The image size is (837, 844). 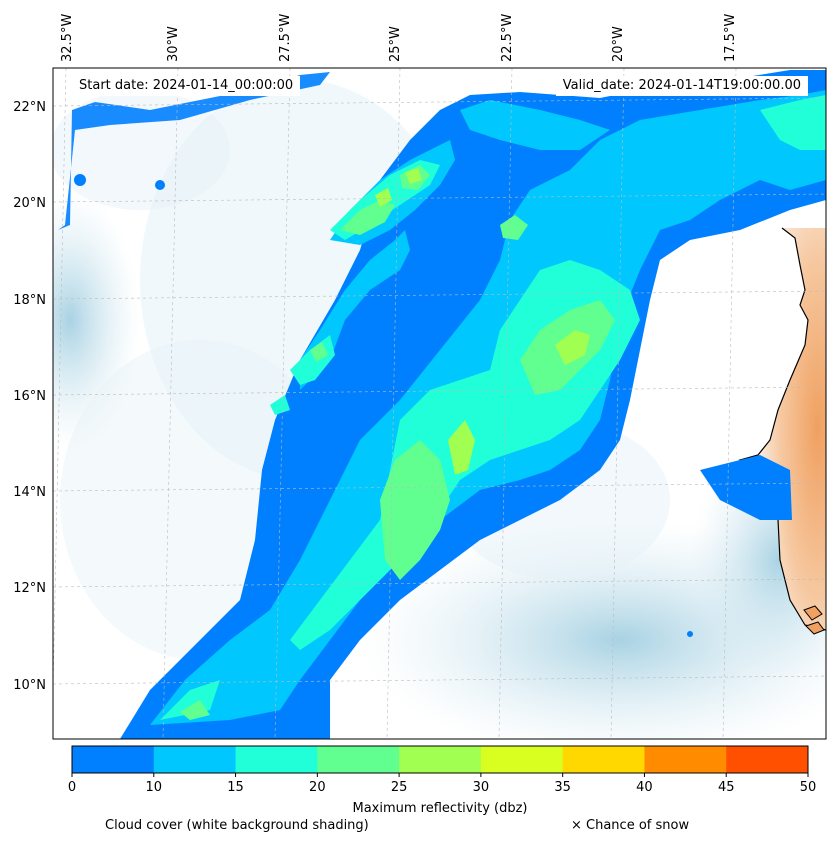 What do you see at coordinates (481, 787) in the screenshot?
I see `colorbar-tick-label: 30` at bounding box center [481, 787].